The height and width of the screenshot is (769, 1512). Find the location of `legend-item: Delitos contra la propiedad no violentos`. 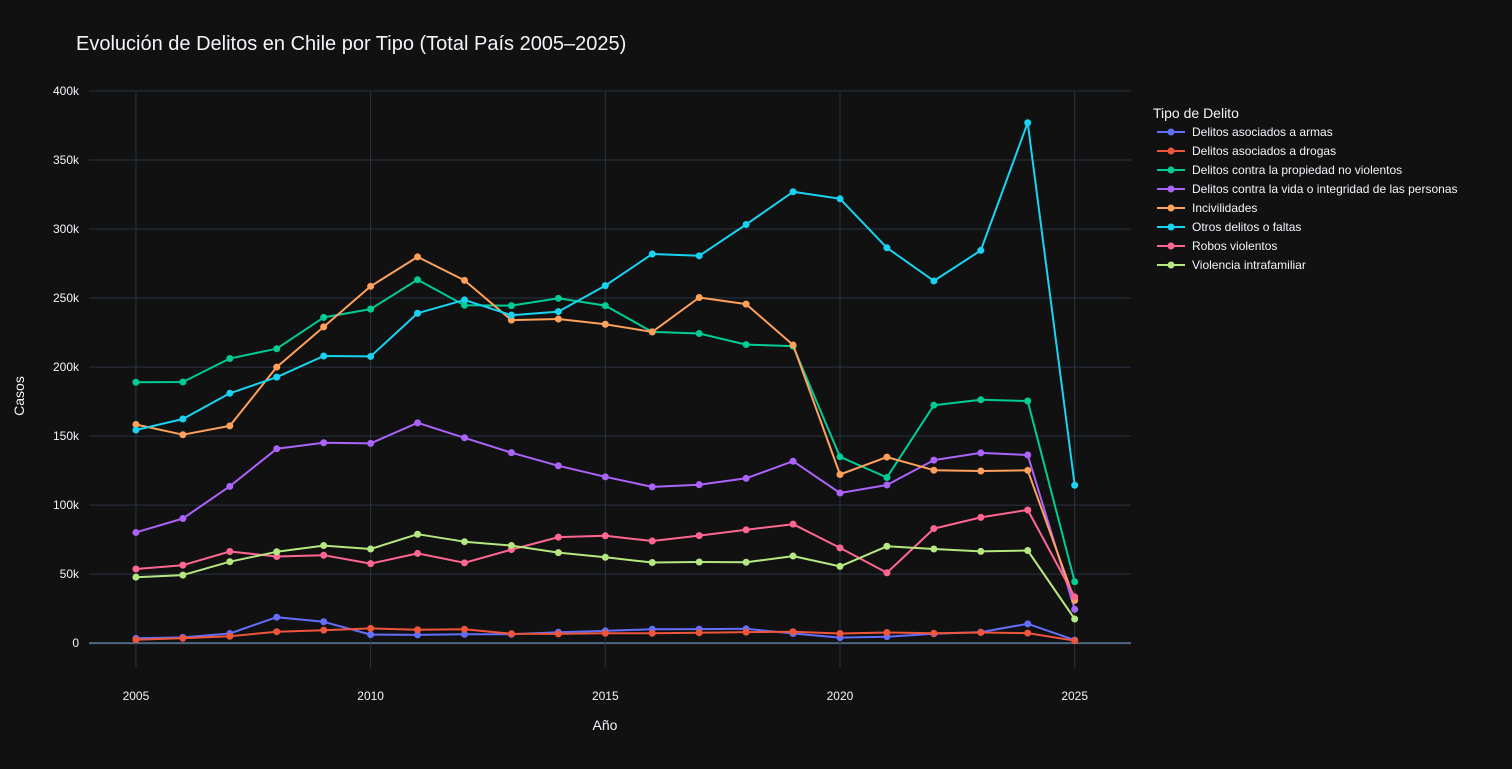

legend-item: Delitos contra la propiedad no violentos is located at coordinates (1279, 170).